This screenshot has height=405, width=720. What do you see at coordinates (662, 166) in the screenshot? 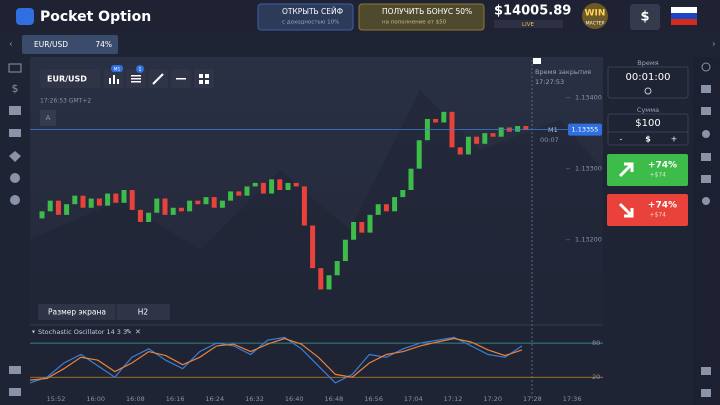
I see `up-percent: +74%` at bounding box center [662, 166].